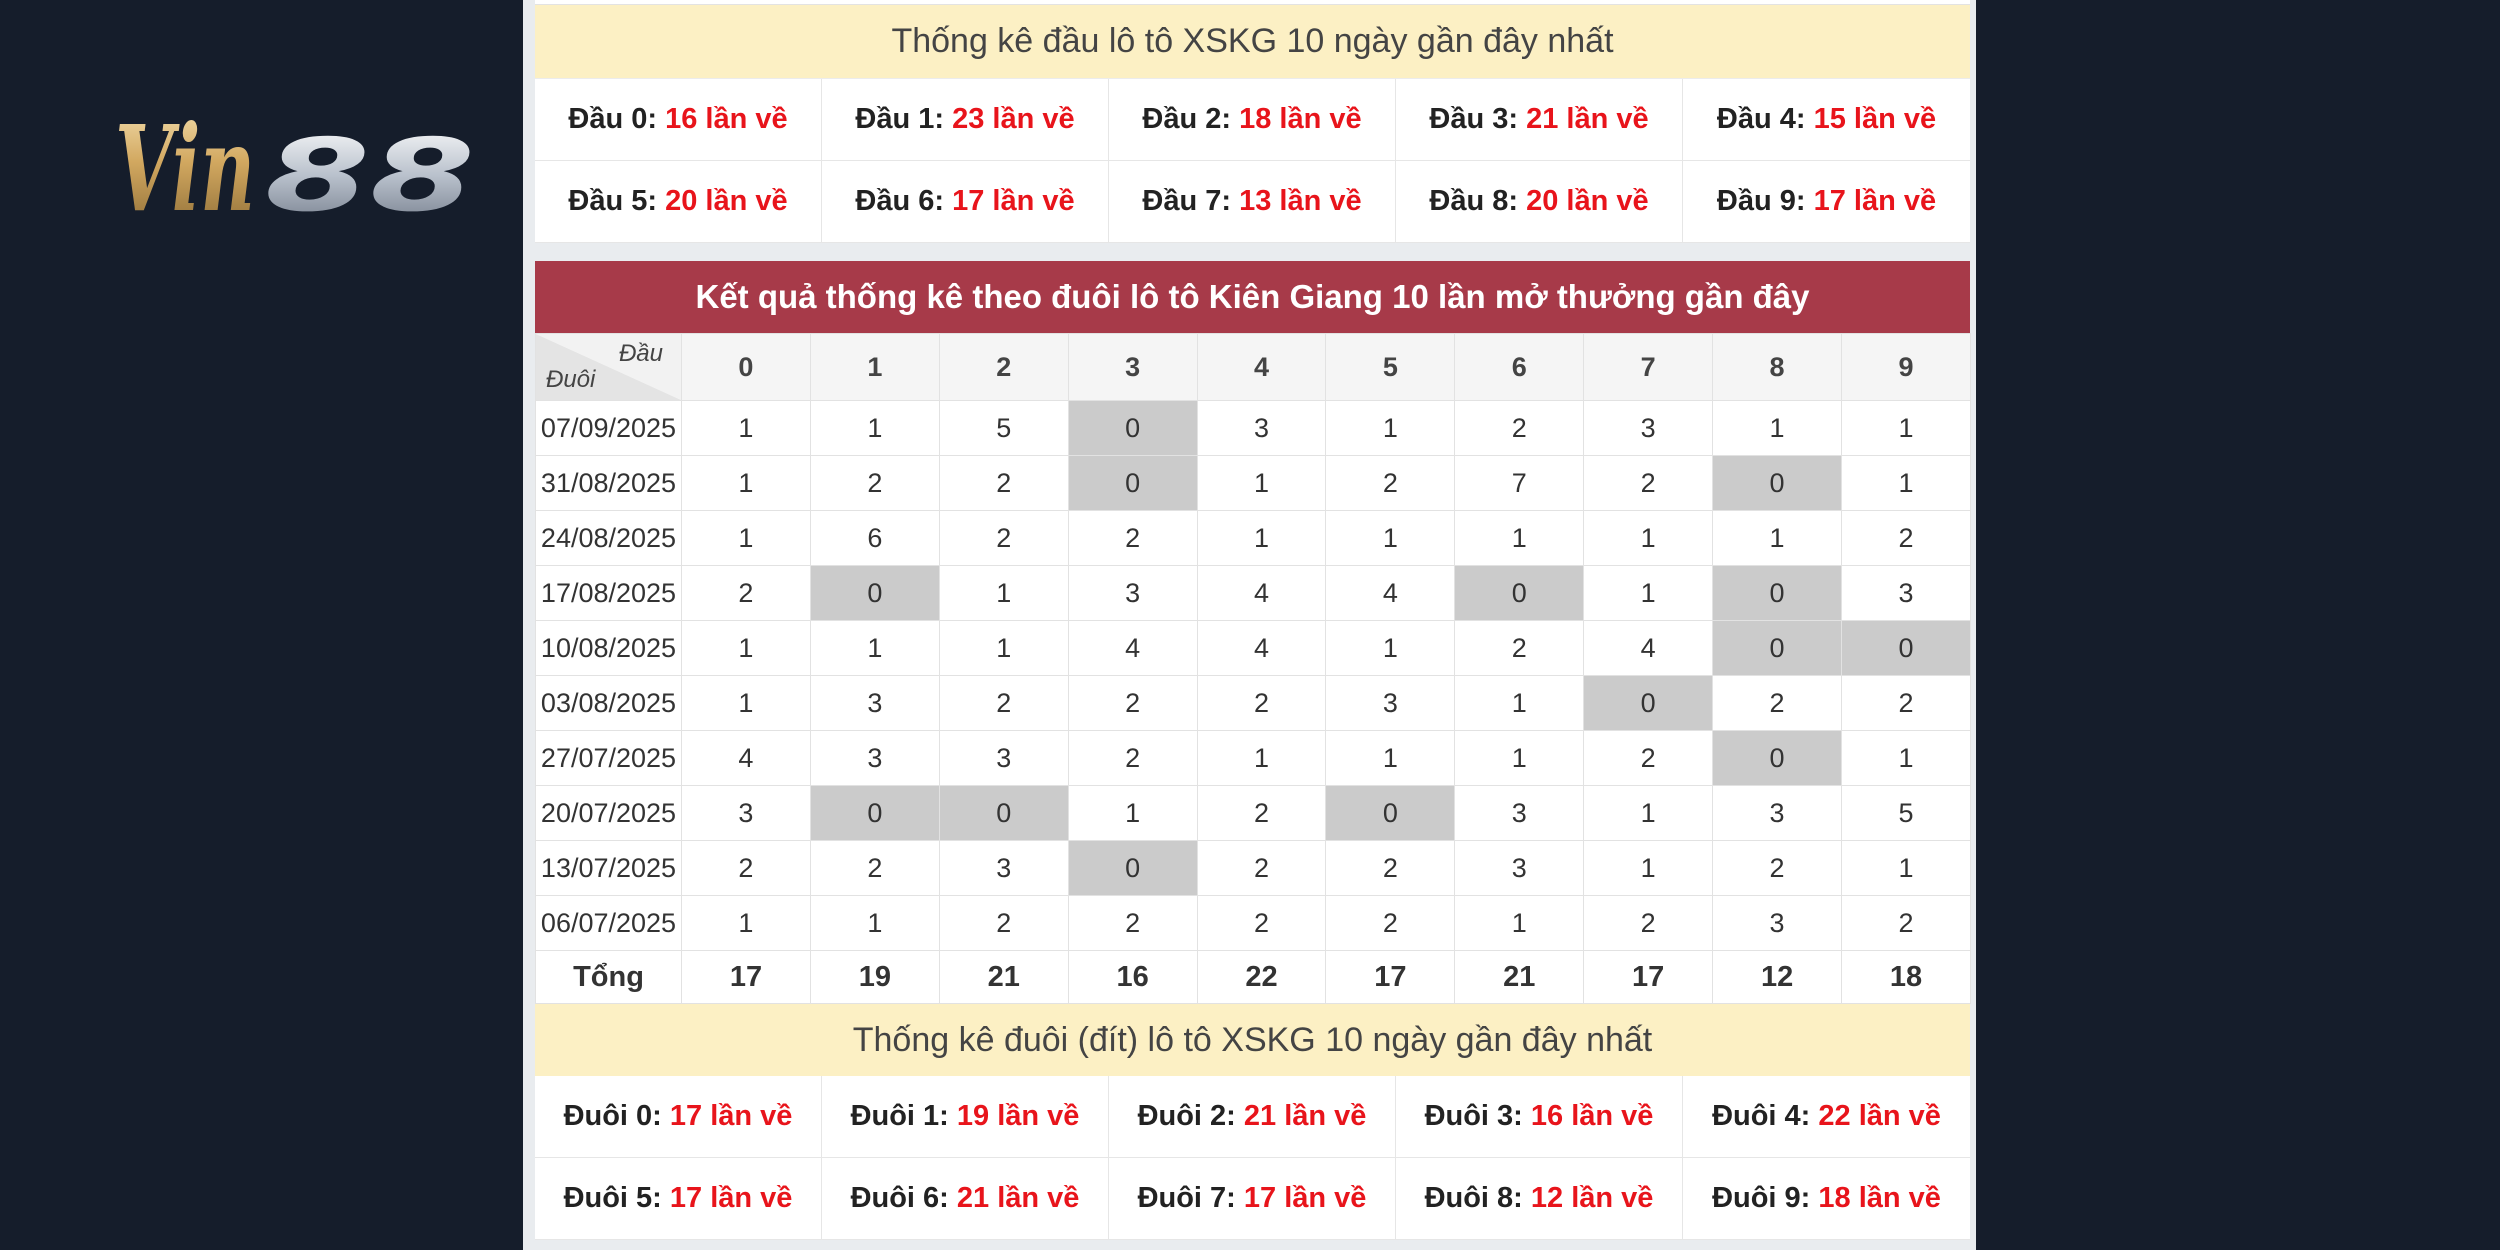  I want to click on table-row: 27/07/2025 4 3 3 2 1 1 1 2 0 1, so click(1253, 758).